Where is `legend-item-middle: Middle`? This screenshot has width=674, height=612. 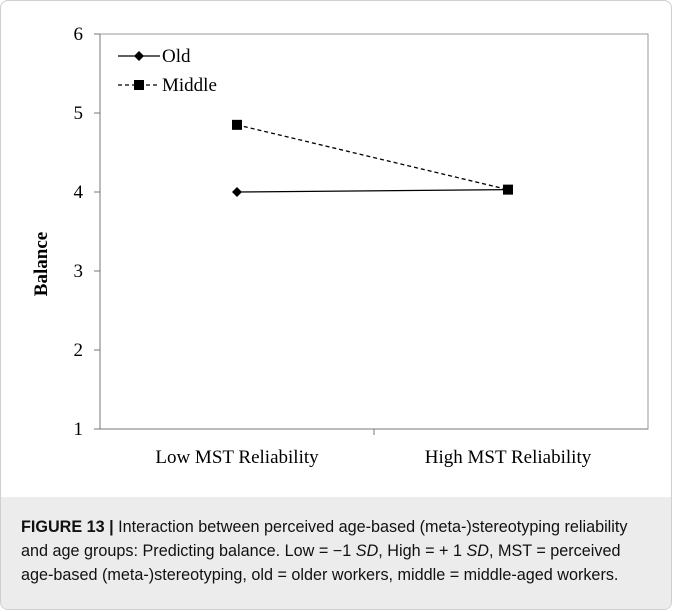
legend-item-middle: Middle is located at coordinates (167, 85).